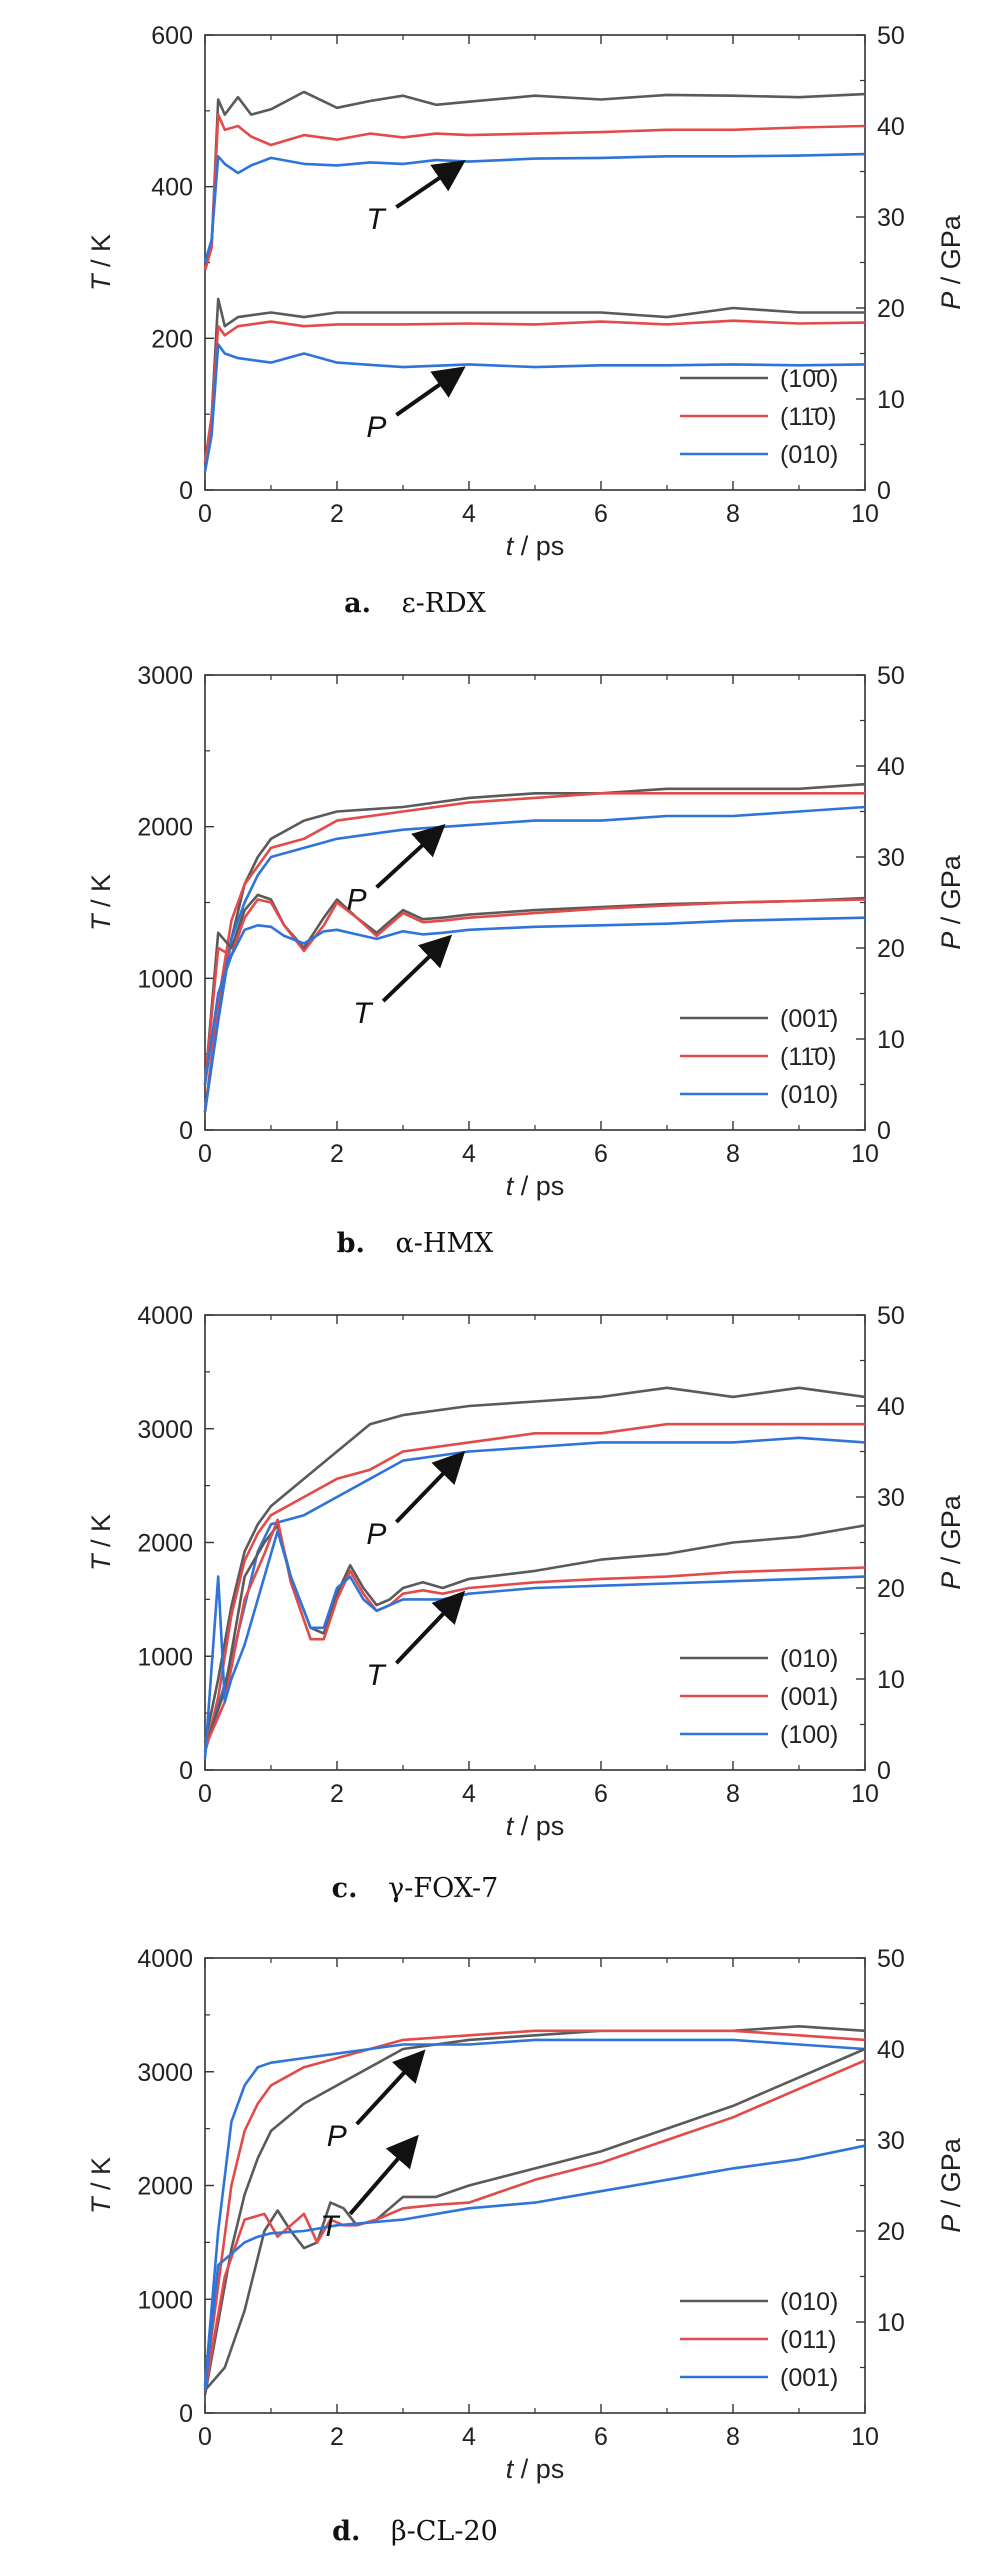  I want to click on x-tick-label-d: 0, so click(205, 2437).